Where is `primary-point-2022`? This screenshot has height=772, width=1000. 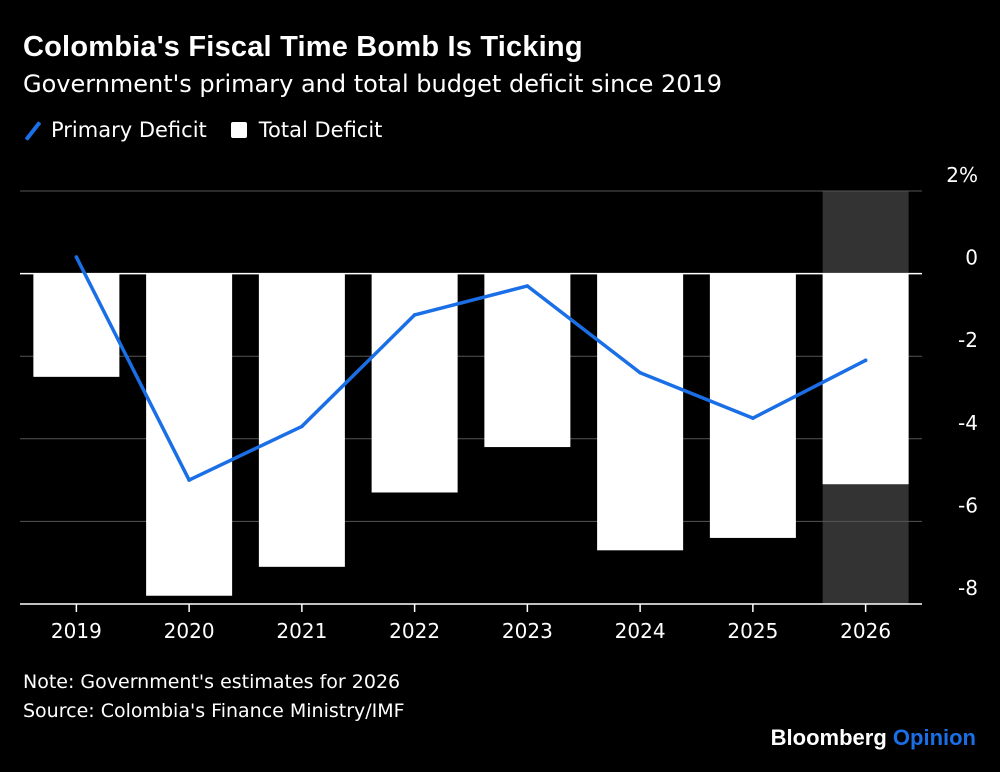 primary-point-2022 is located at coordinates (414, 315).